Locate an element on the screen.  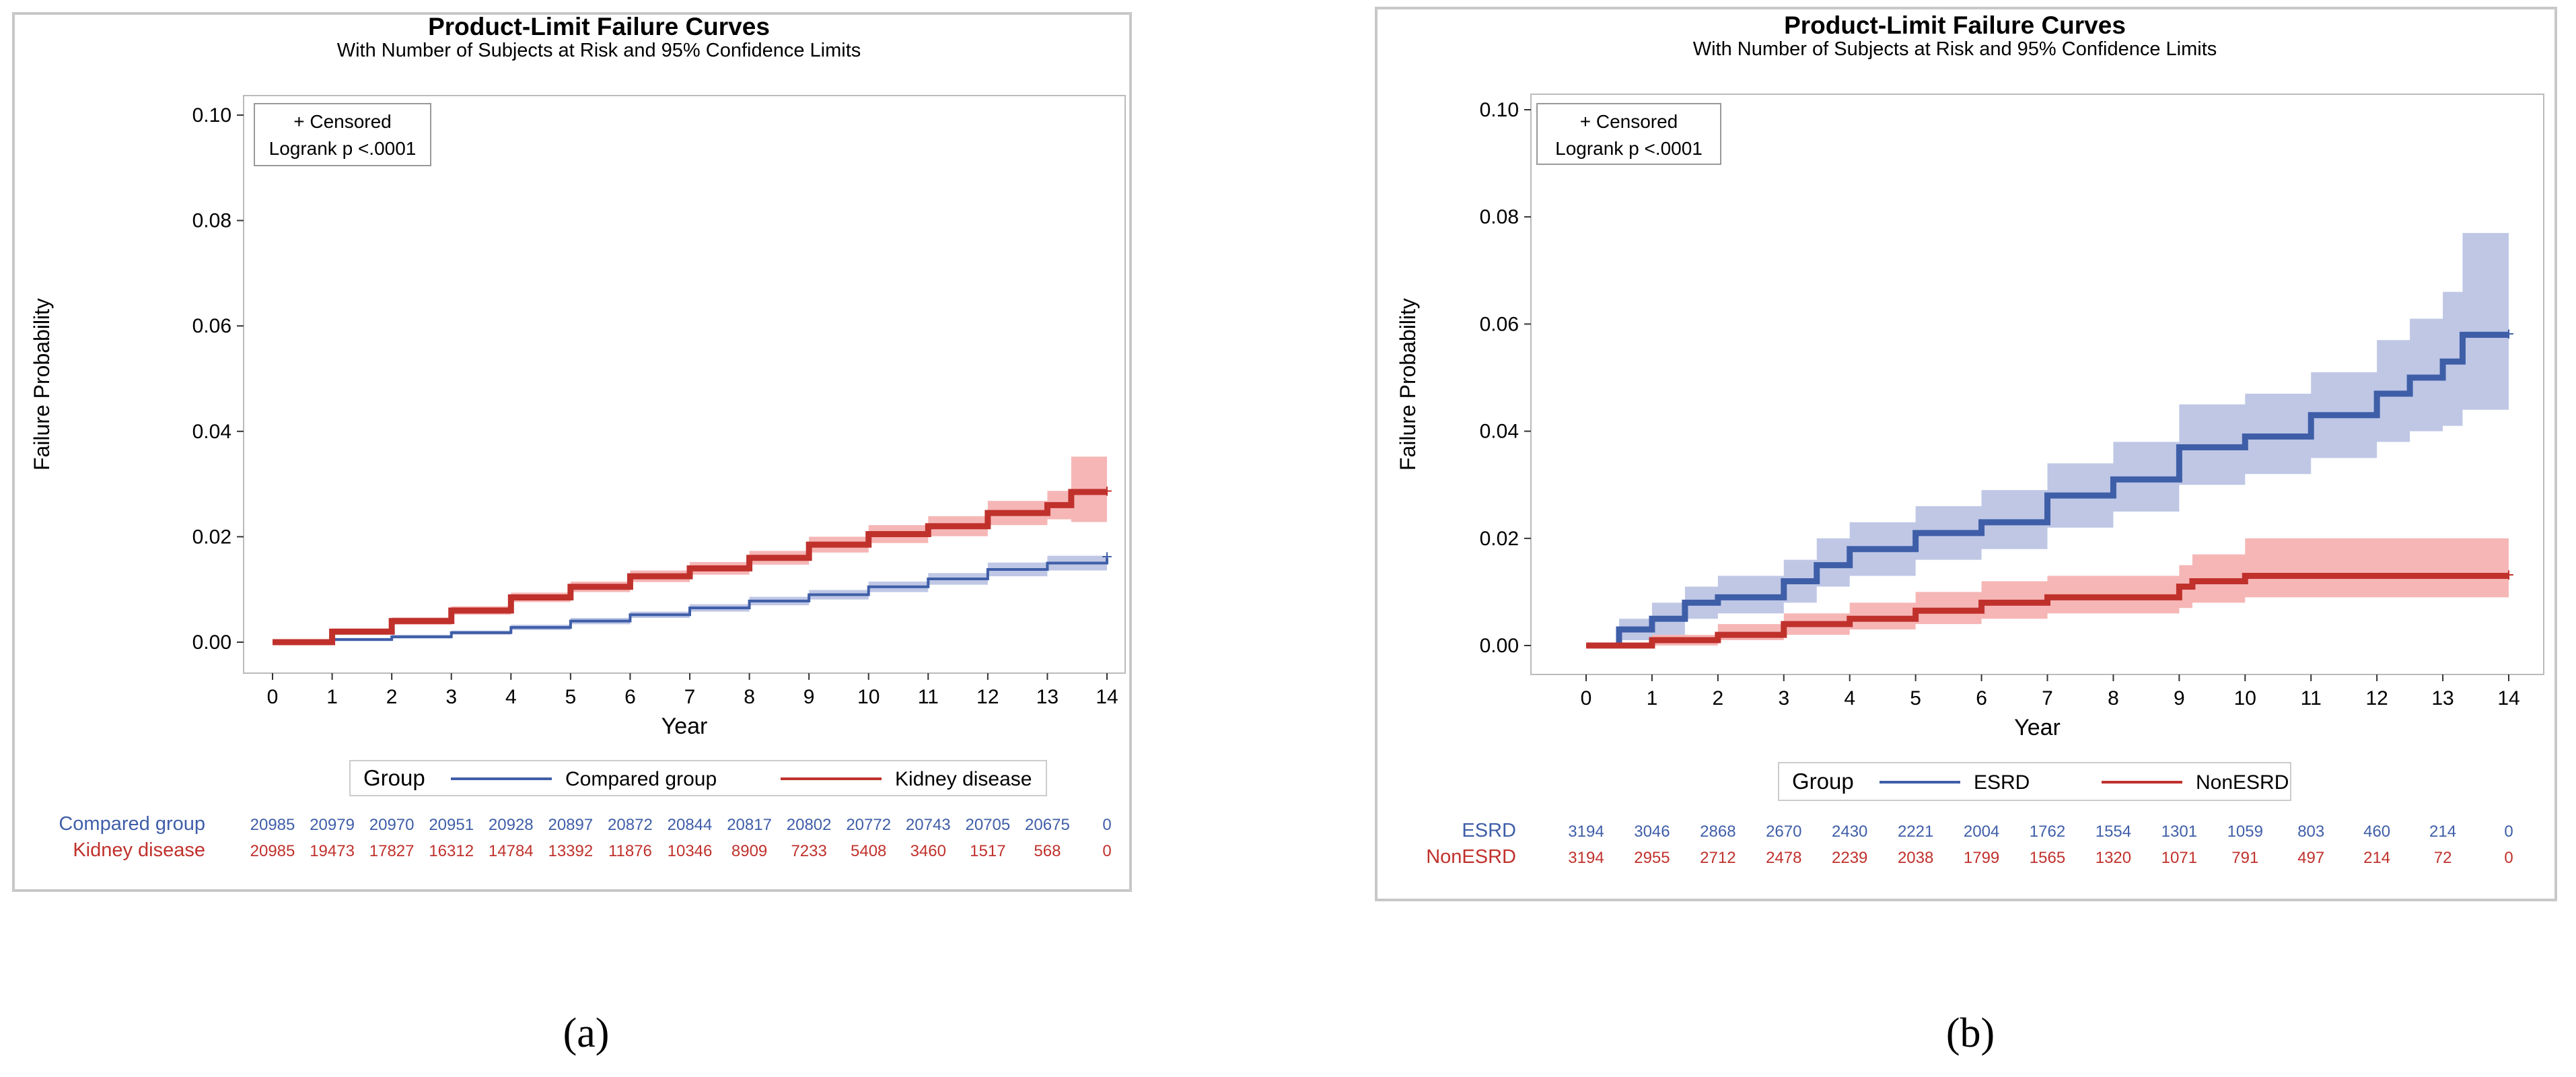
at-risk-count: 10346 is located at coordinates (690, 851).